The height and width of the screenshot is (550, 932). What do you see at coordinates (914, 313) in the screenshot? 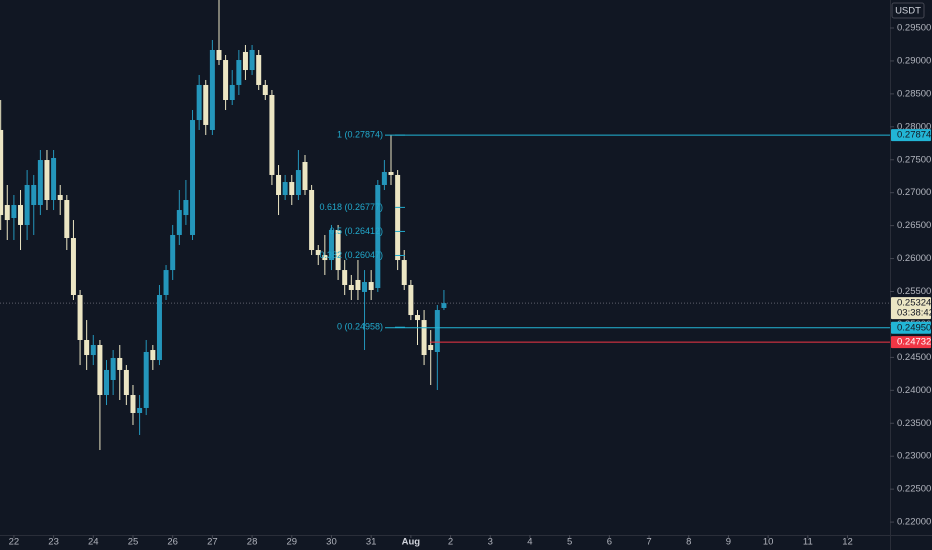
I see `countdown: 03:38:42` at bounding box center [914, 313].